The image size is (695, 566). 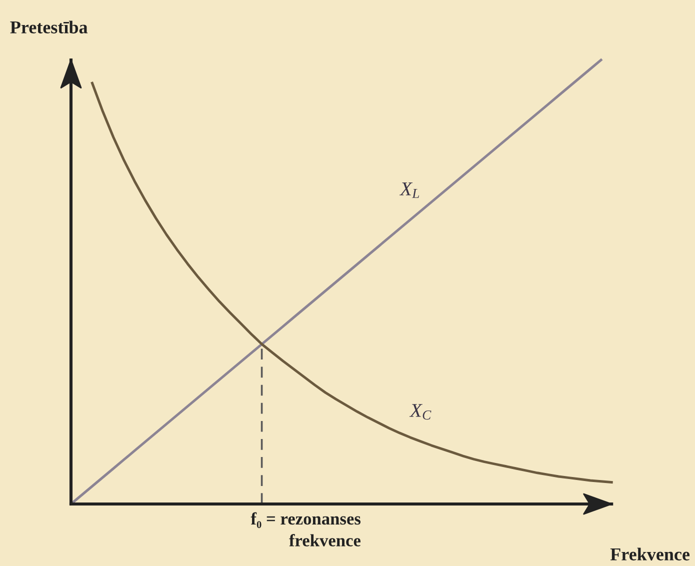 What do you see at coordinates (49, 27) in the screenshot?
I see `y-axis-title: Pretestība` at bounding box center [49, 27].